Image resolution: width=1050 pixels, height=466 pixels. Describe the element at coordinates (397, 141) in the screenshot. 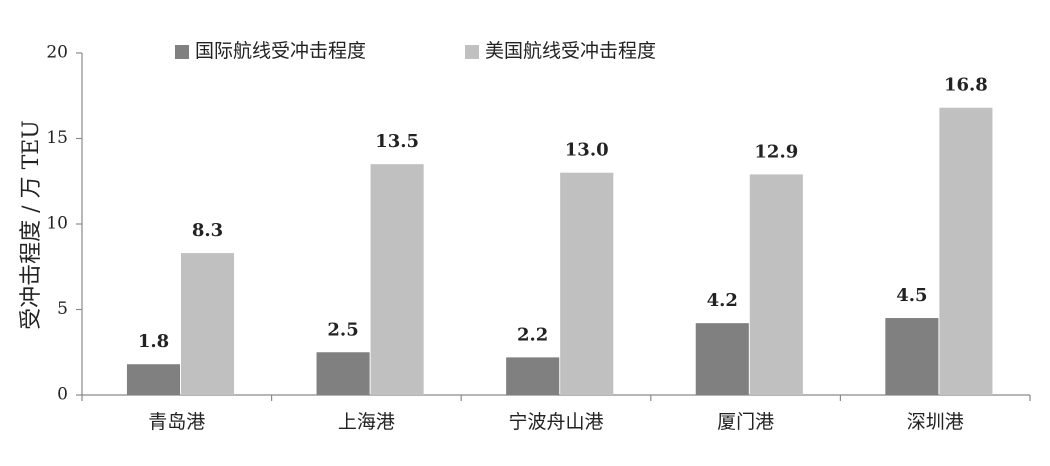

I see `value-label: 13.5` at that location.